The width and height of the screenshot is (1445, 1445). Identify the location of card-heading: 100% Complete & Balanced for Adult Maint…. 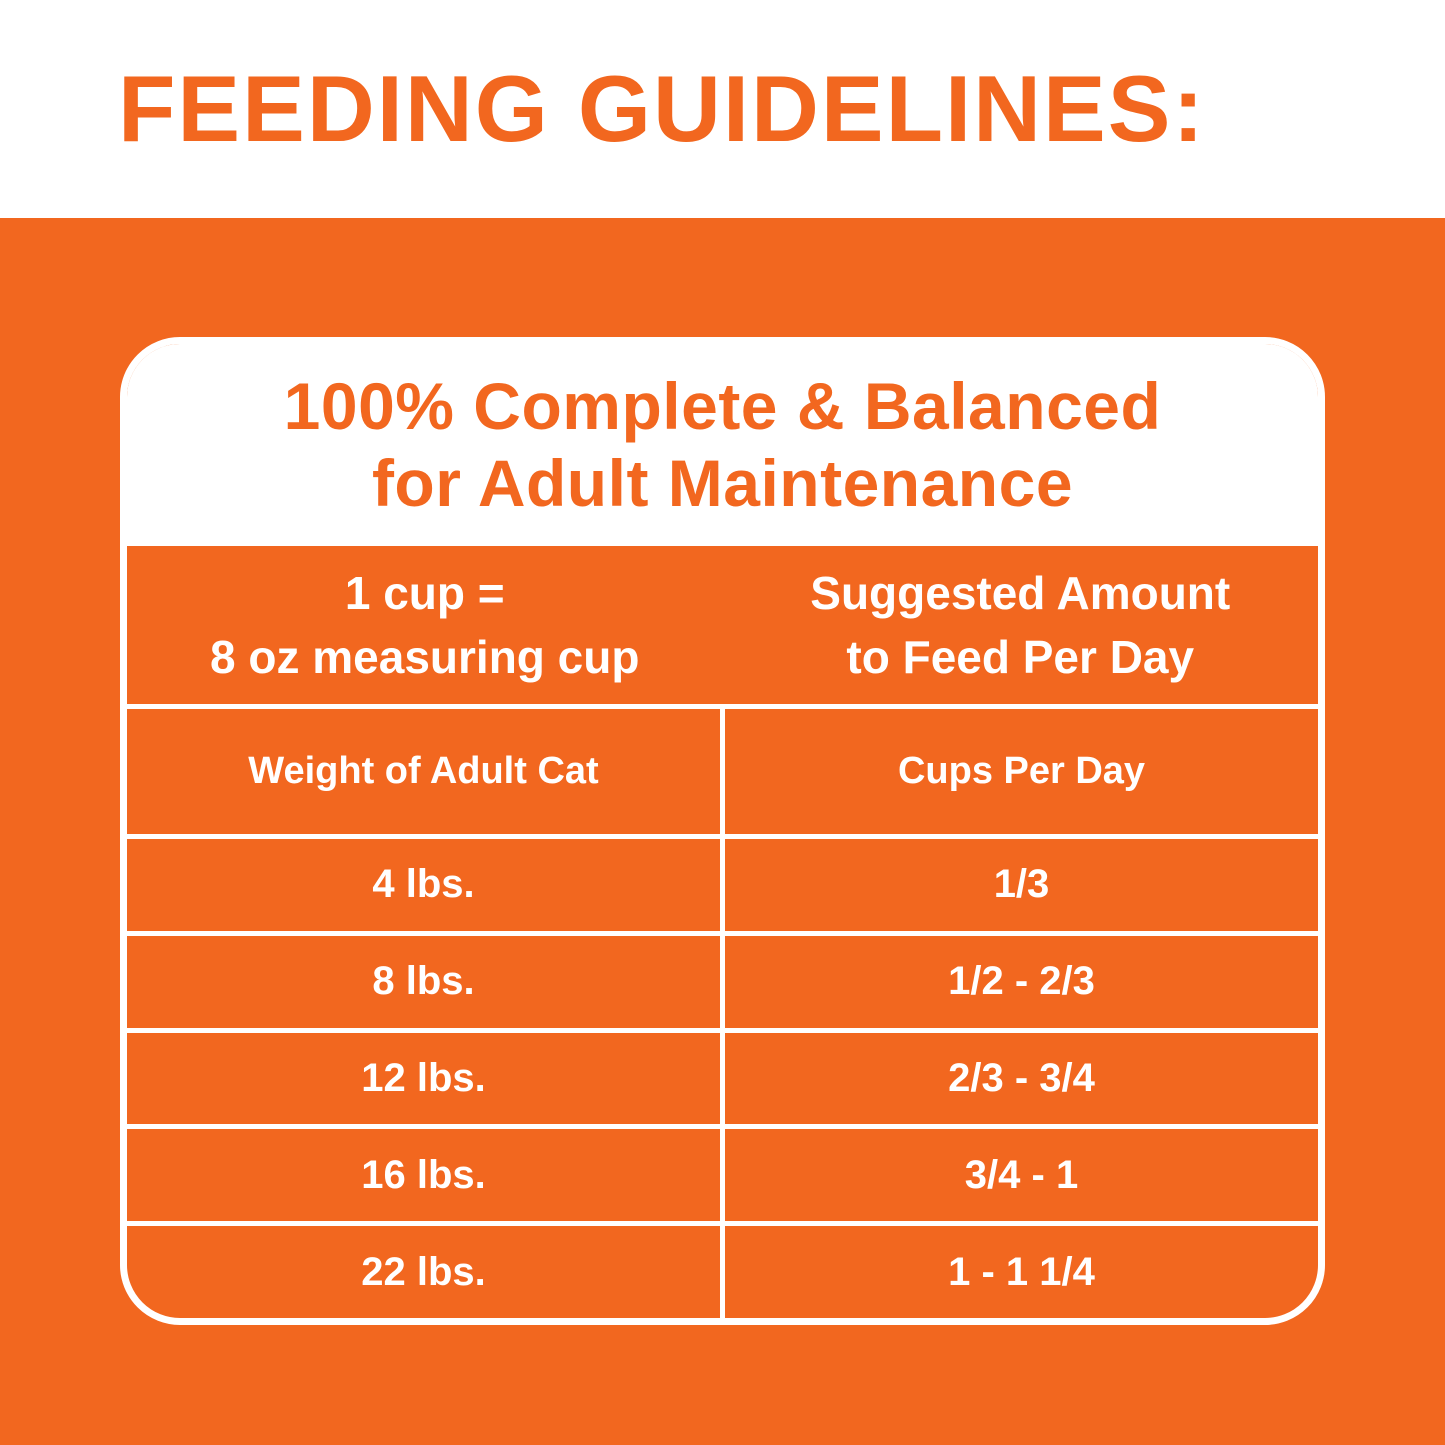
(722, 445).